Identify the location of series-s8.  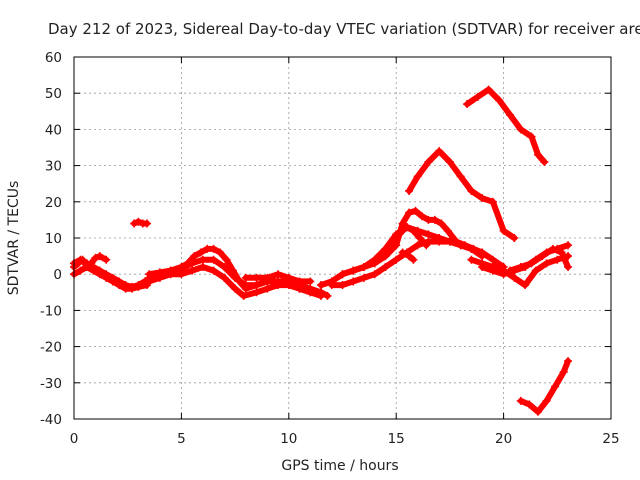
(278, 278).